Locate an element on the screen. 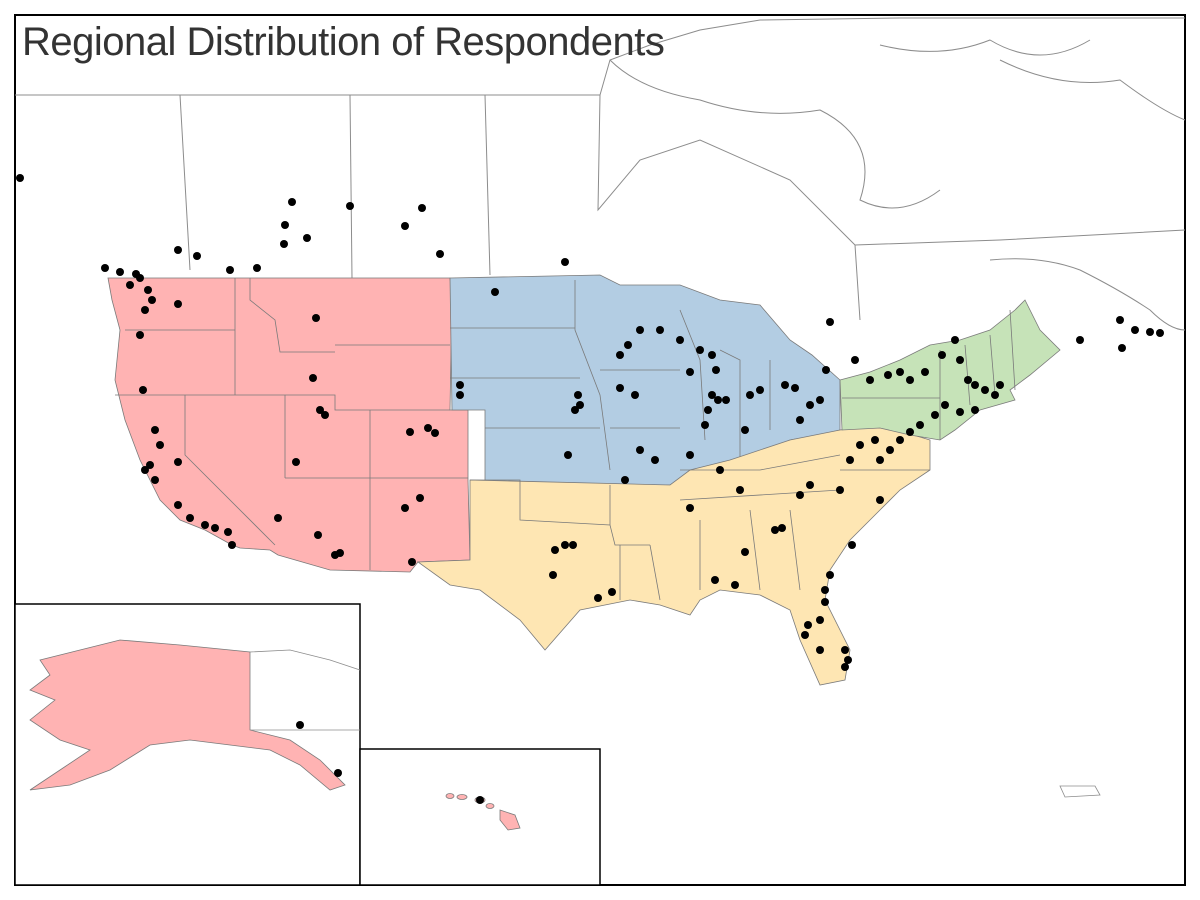 The width and height of the screenshot is (1200, 900). puerto-rico-outline is located at coordinates (1080, 791).